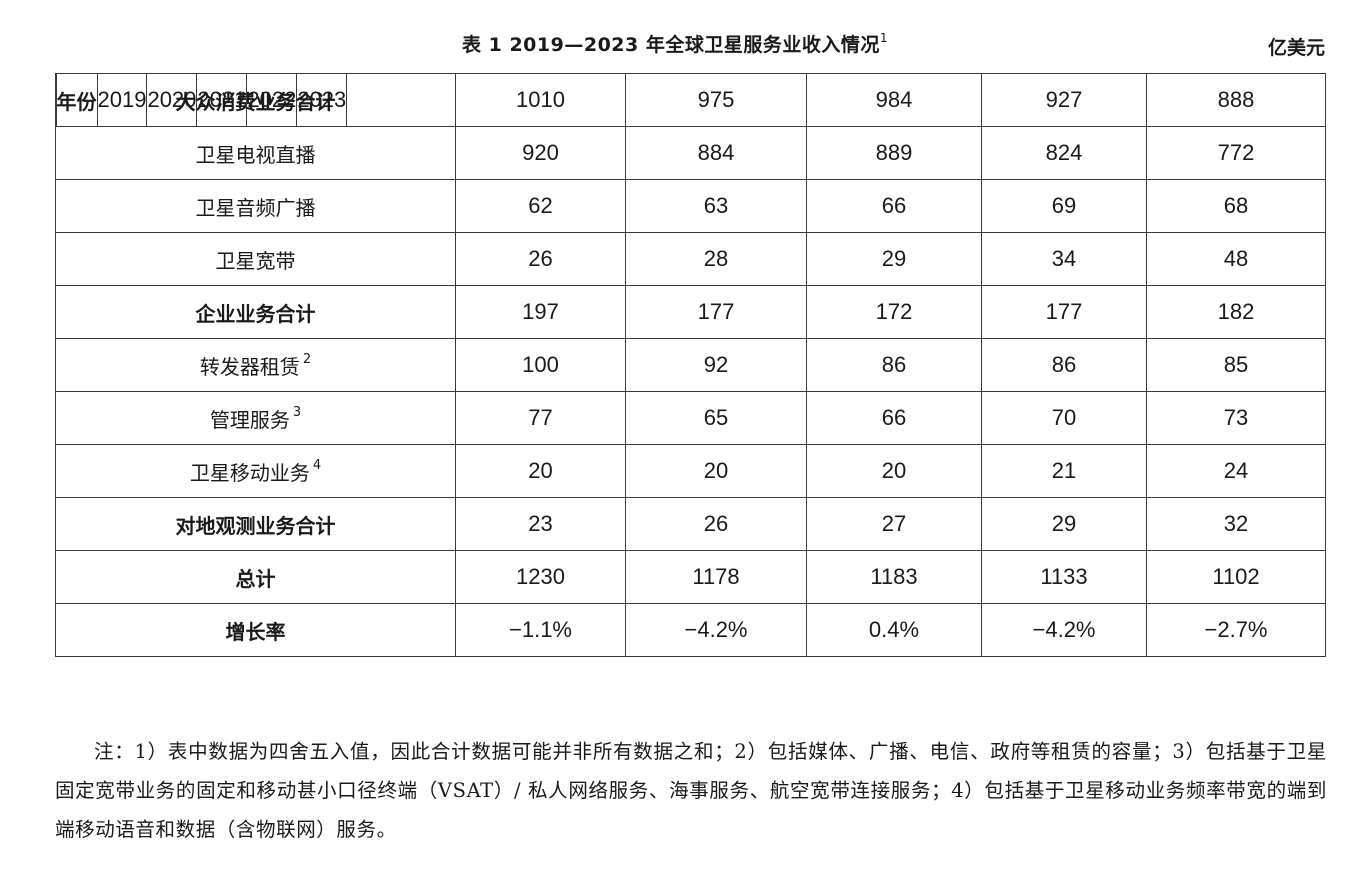 The height and width of the screenshot is (870, 1350). Describe the element at coordinates (540, 630) in the screenshot. I see `value-cell: −1.1%` at that location.